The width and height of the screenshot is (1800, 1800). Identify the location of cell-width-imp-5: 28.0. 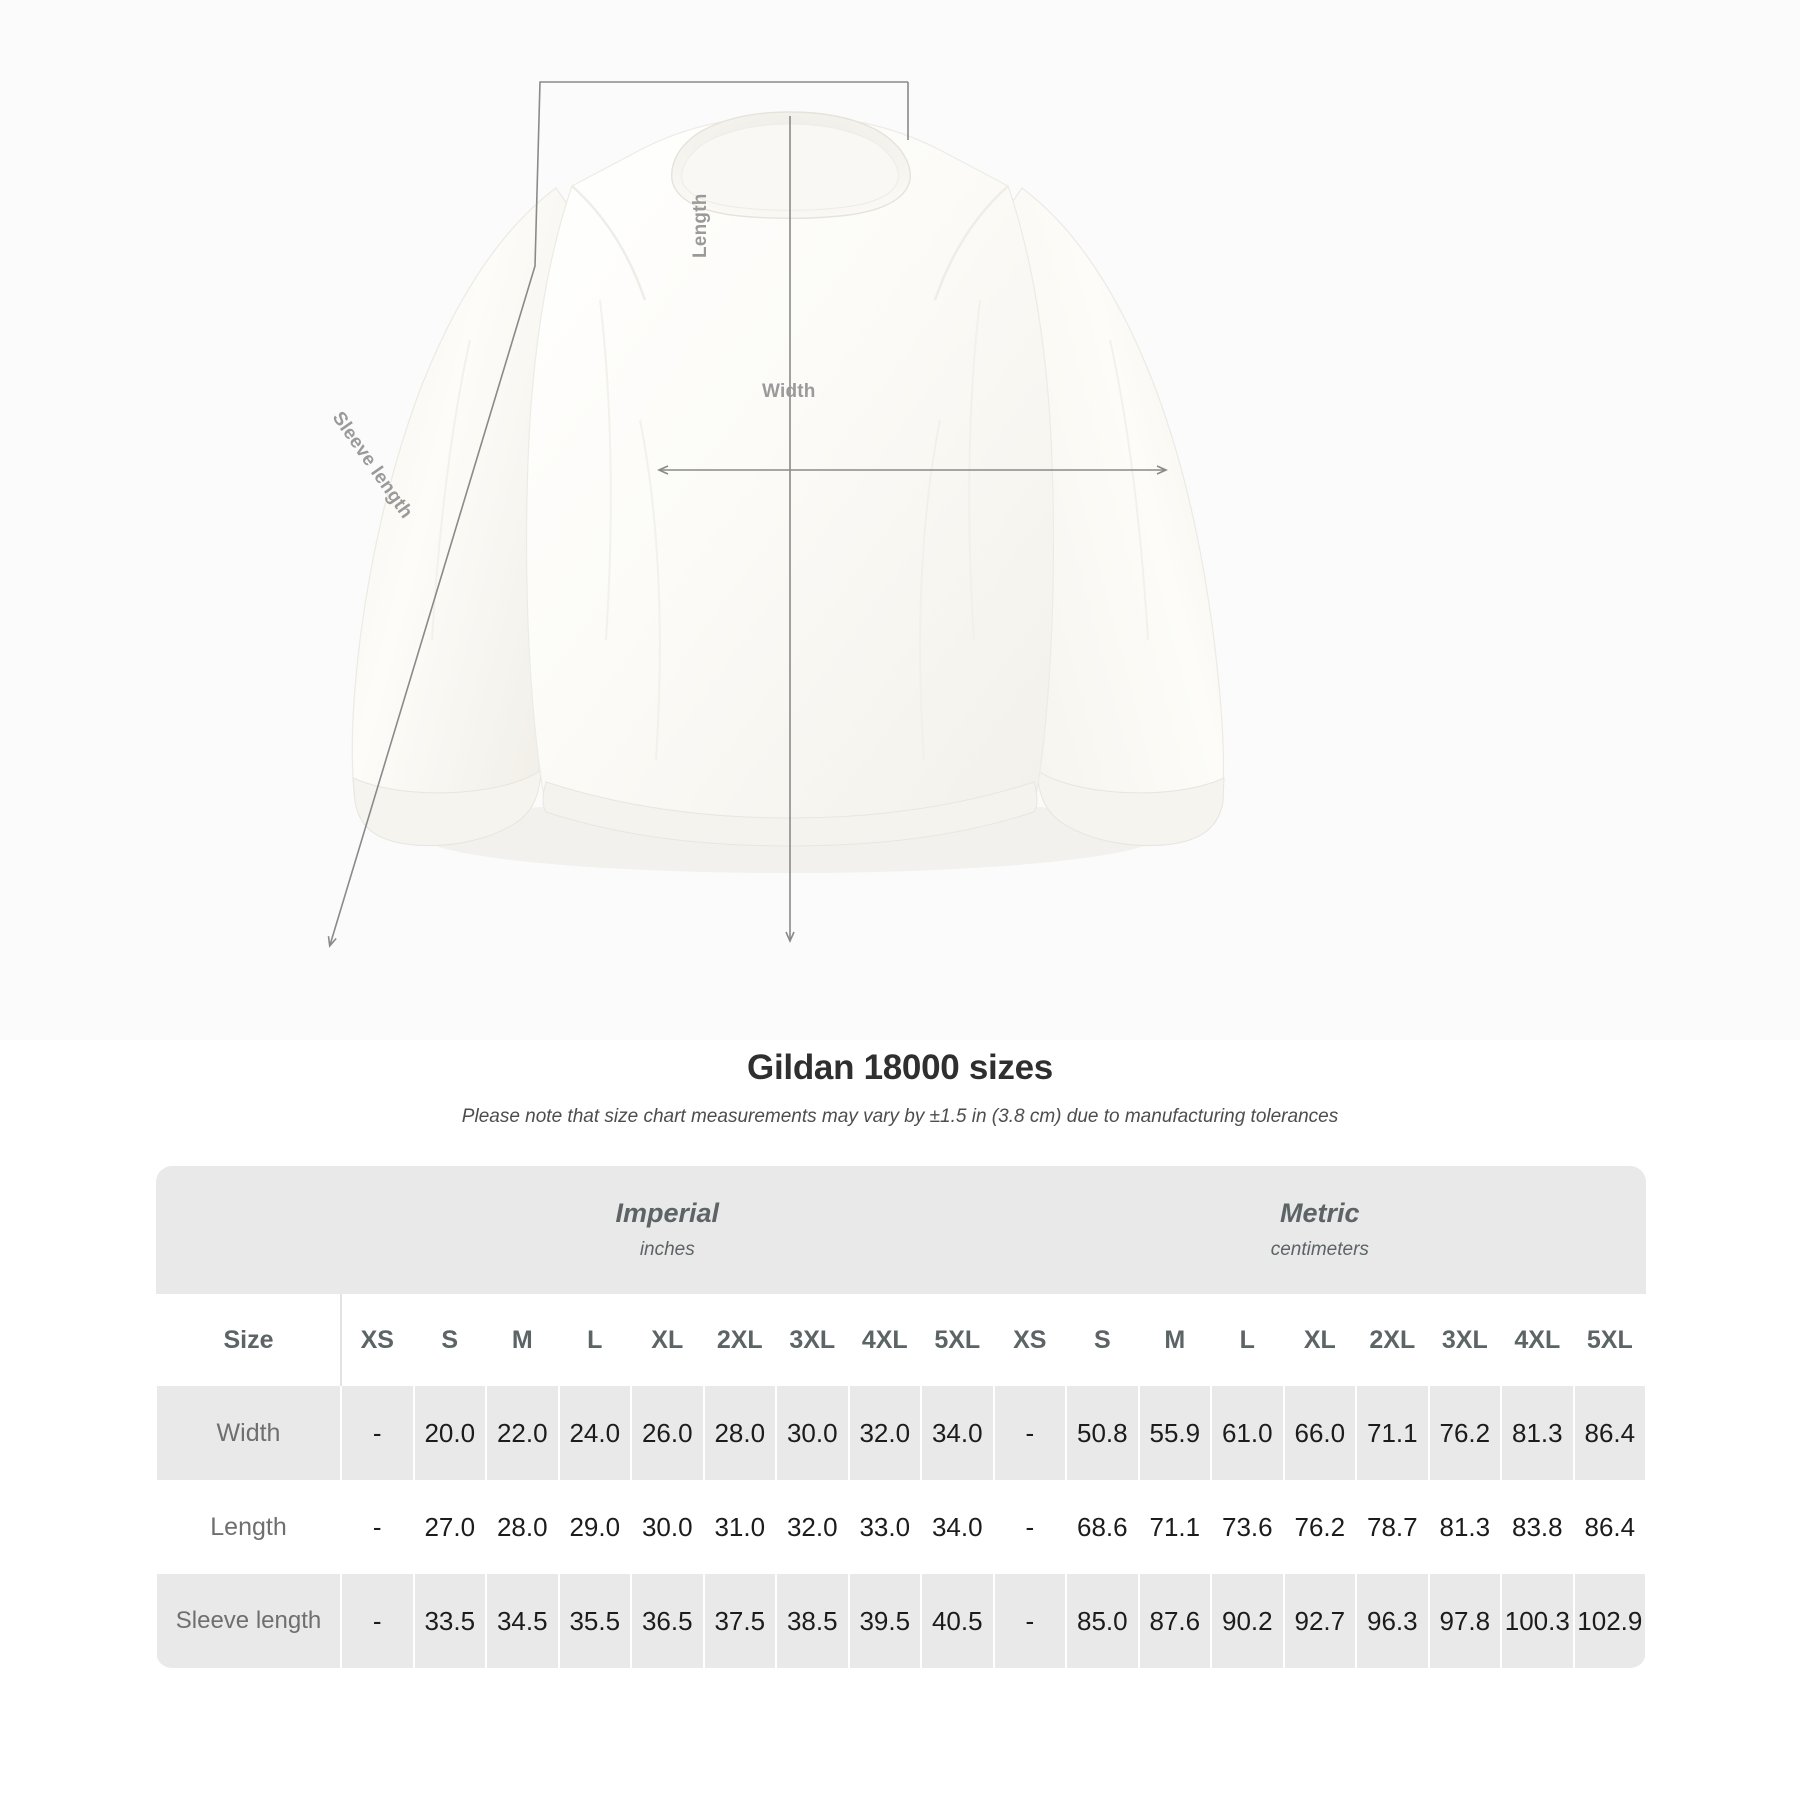
(739, 1433).